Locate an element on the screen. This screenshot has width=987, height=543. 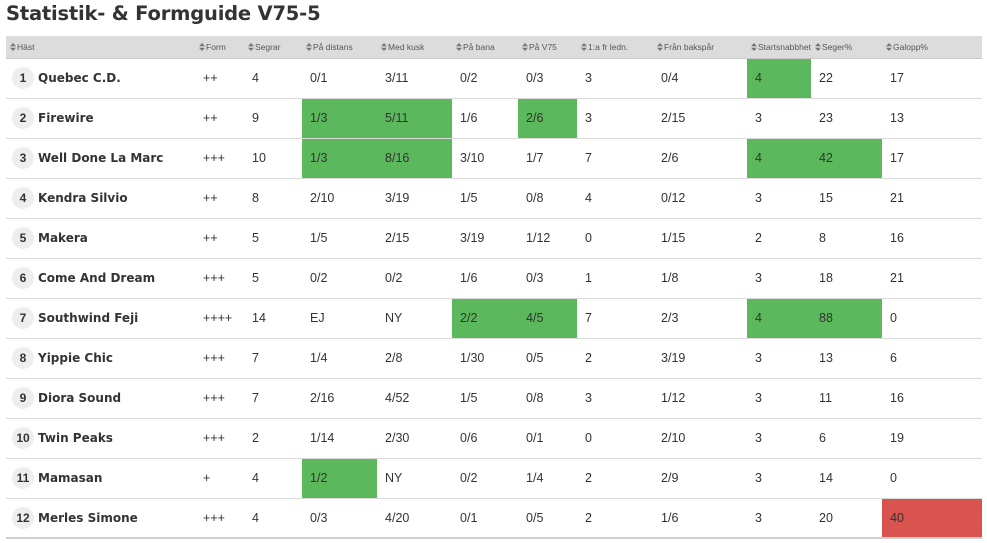
stat-cell: 1/7 is located at coordinates (535, 158).